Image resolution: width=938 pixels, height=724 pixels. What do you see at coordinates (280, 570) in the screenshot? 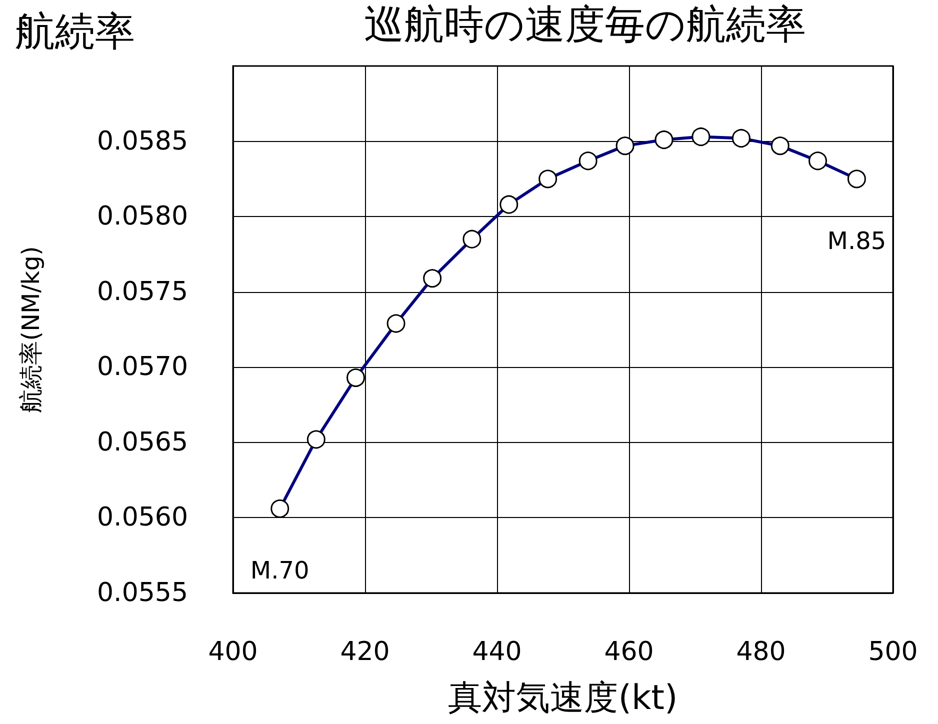
I see `annotation: M.70` at bounding box center [280, 570].